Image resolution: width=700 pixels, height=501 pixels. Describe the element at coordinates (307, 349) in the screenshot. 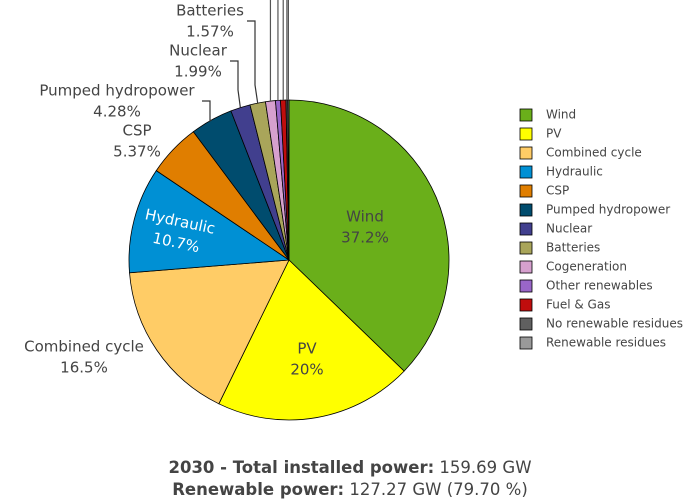

I see `slice-name-pv: PV` at that location.